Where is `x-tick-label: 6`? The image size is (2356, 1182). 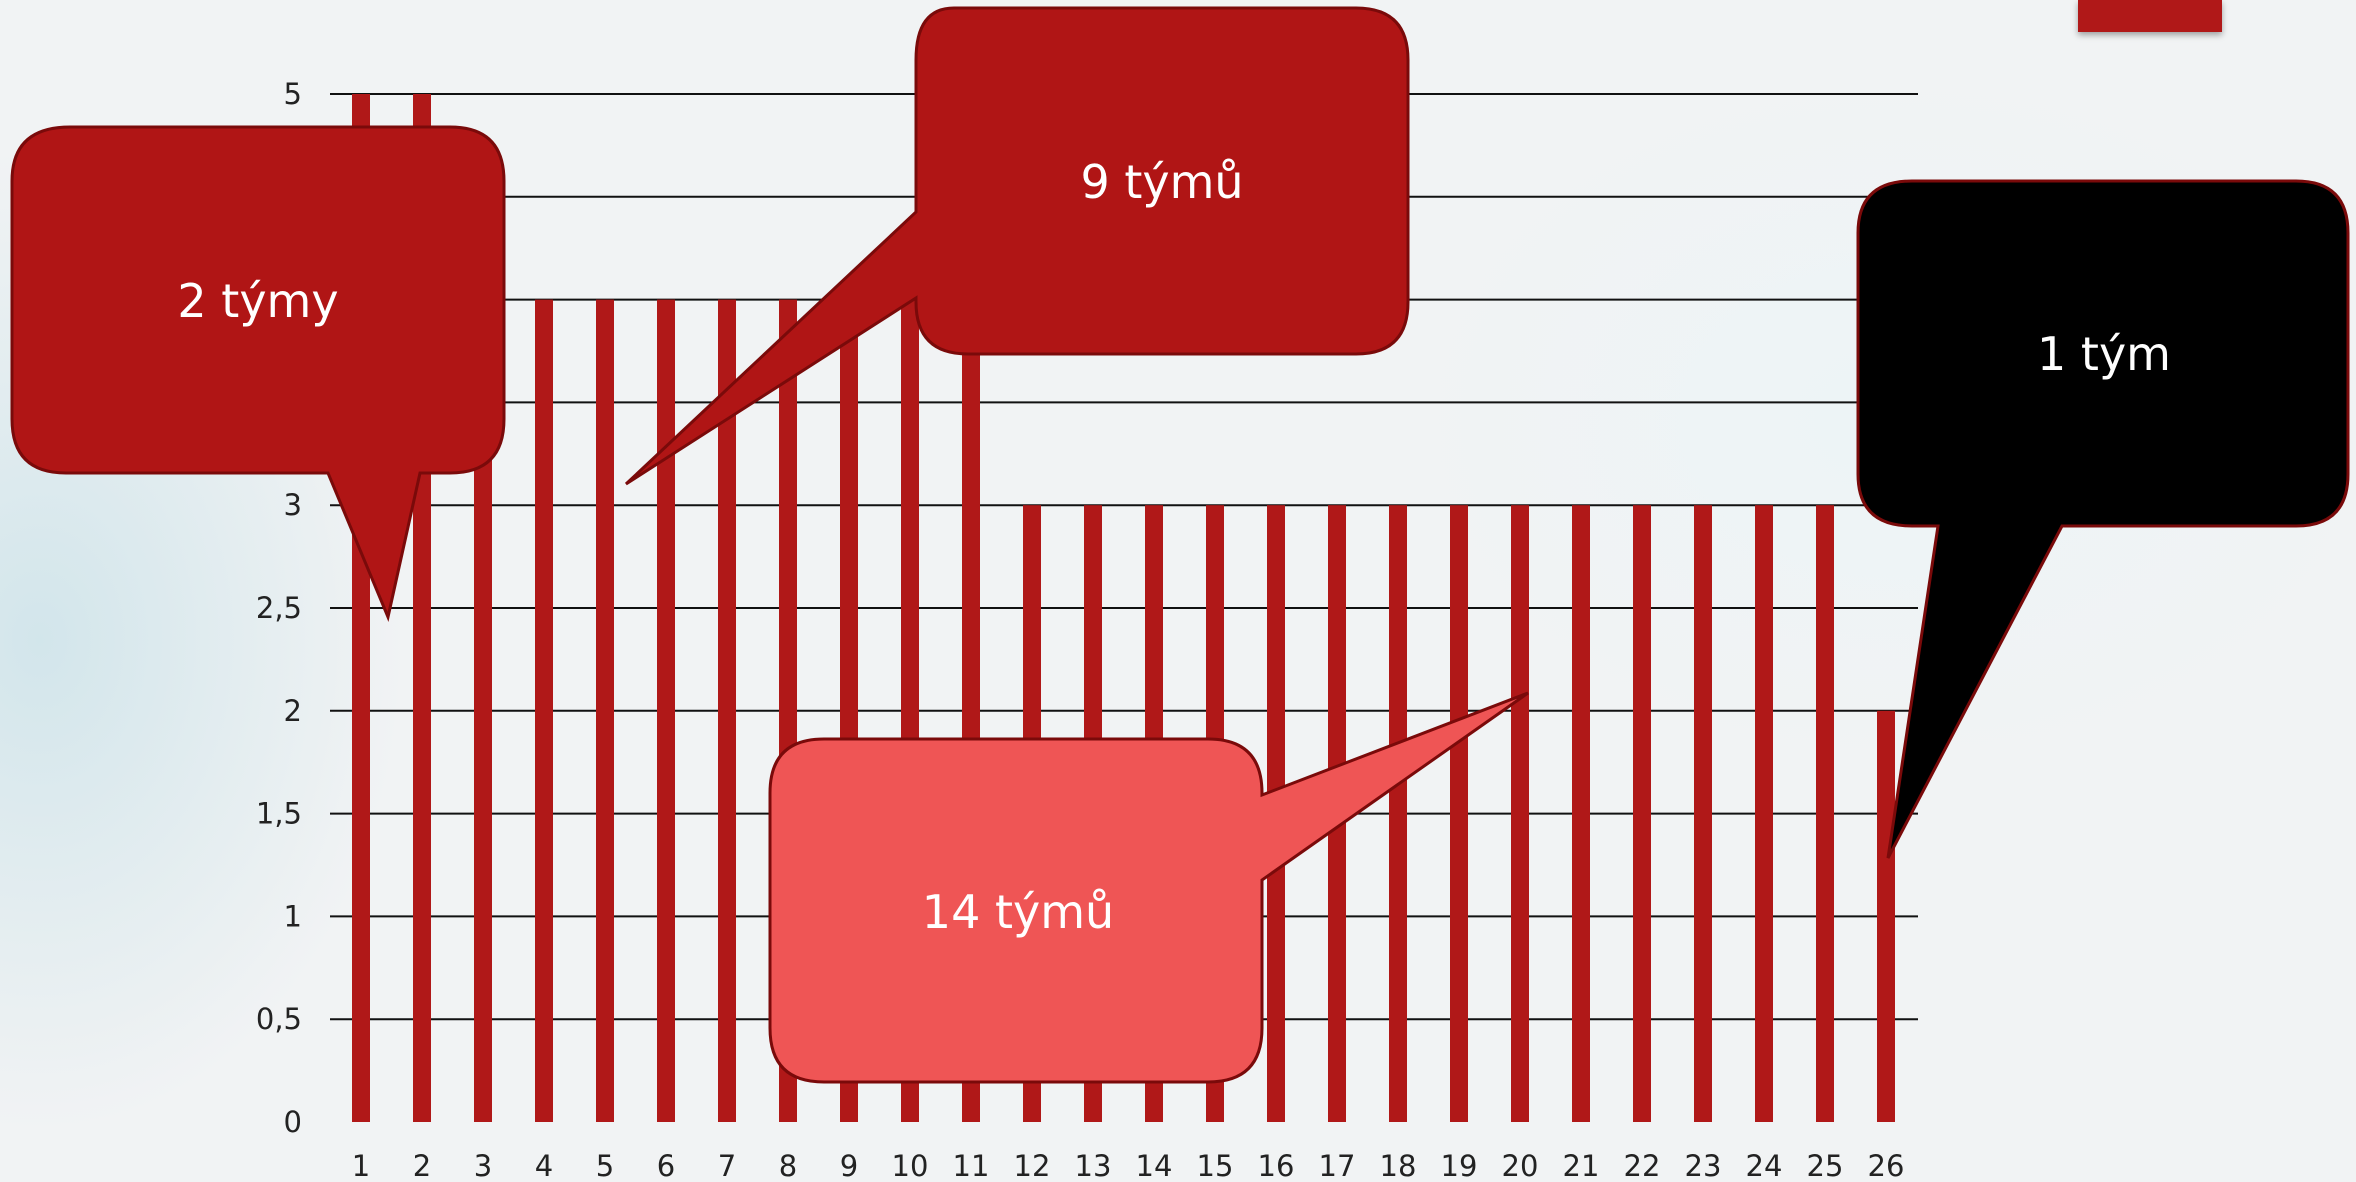
x-tick-label: 6 is located at coordinates (666, 1165).